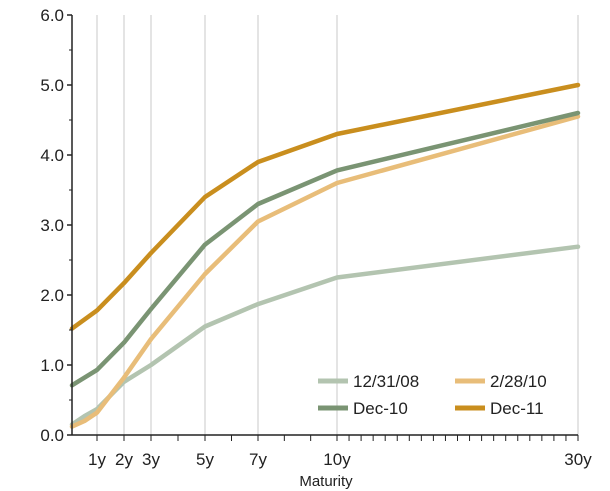 Image resolution: width=610 pixels, height=491 pixels. What do you see at coordinates (517, 408) in the screenshot?
I see `legend-label-4: Dec-11` at bounding box center [517, 408].